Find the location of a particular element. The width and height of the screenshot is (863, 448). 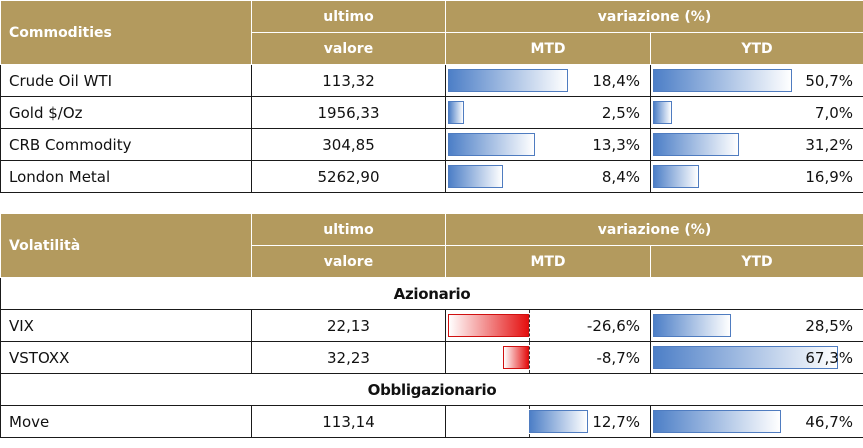

mtd-cell: 8,4% is located at coordinates (548, 176).